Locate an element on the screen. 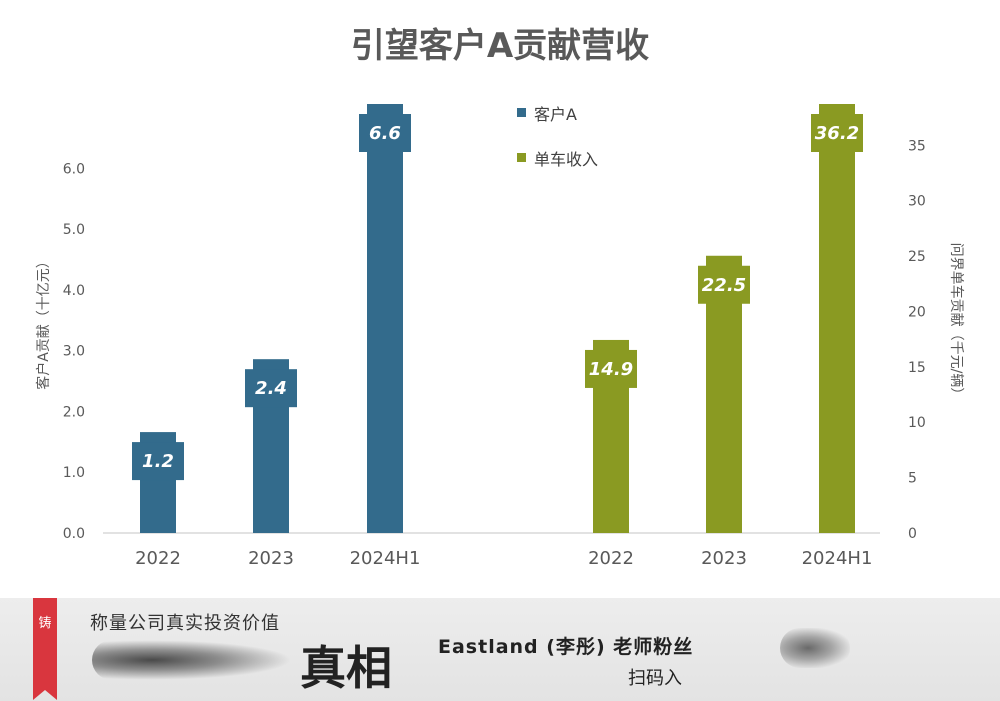  data-label: 6.6 is located at coordinates (385, 133).